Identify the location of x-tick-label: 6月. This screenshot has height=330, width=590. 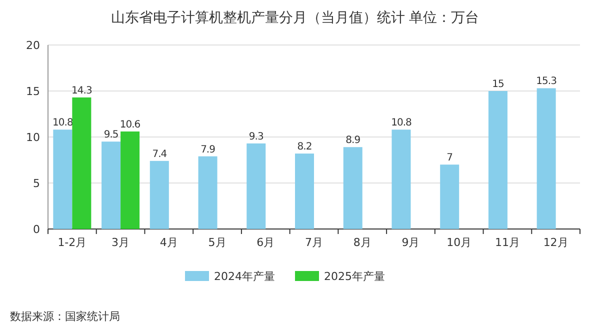
(265, 242).